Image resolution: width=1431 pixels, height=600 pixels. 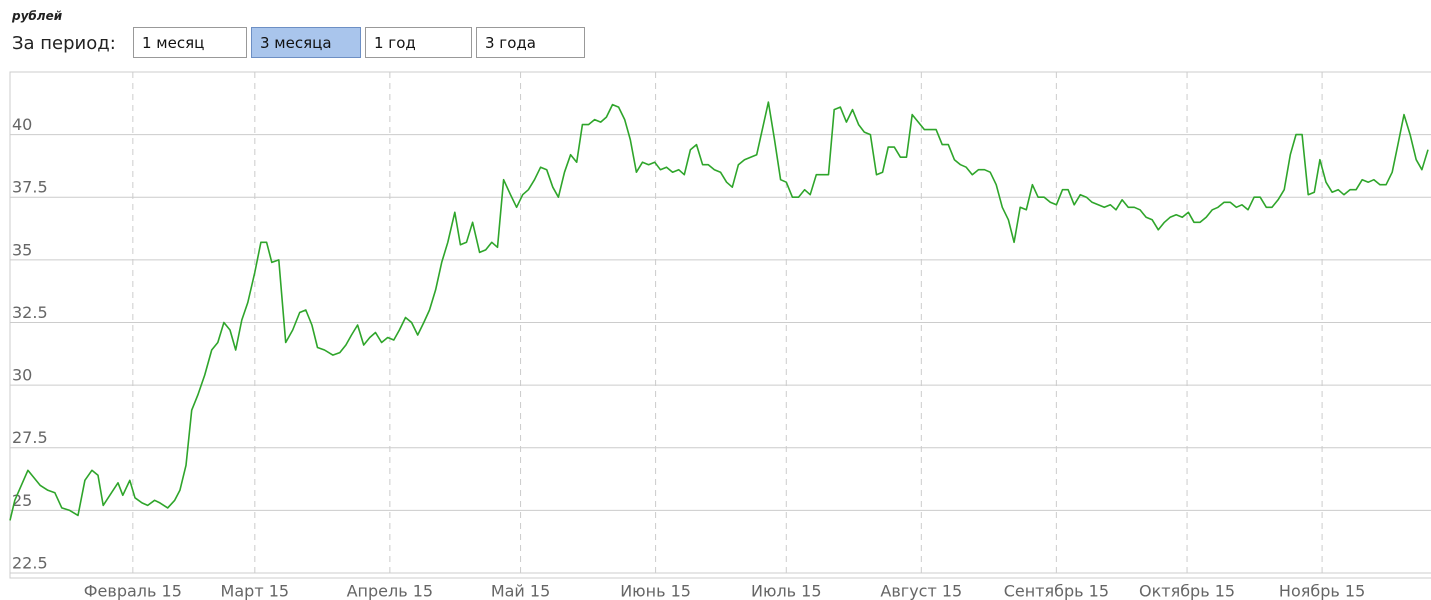 I want to click on period-button: 3 месяца, so click(x=306, y=42).